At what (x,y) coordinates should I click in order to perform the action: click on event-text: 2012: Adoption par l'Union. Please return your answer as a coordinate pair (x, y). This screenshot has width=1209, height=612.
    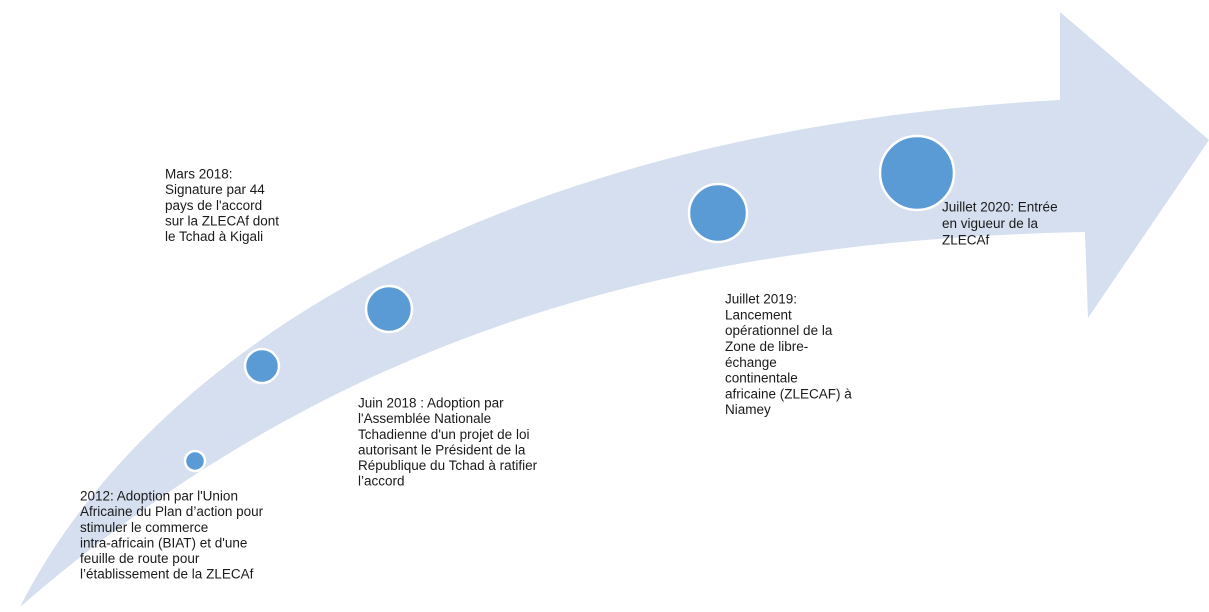
    Looking at the image, I should click on (159, 496).